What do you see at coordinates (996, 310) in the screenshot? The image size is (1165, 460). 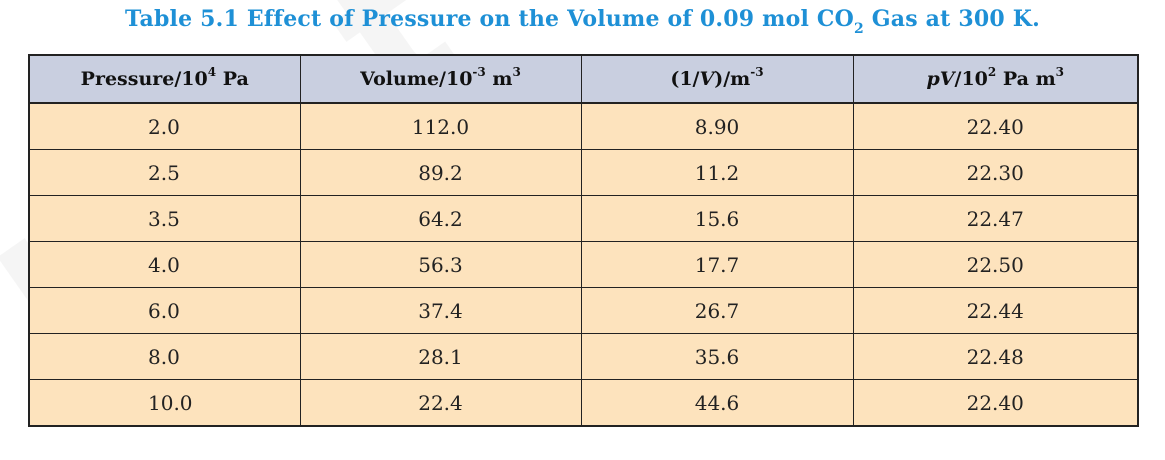 I see `pv-cell: 22.44` at bounding box center [996, 310].